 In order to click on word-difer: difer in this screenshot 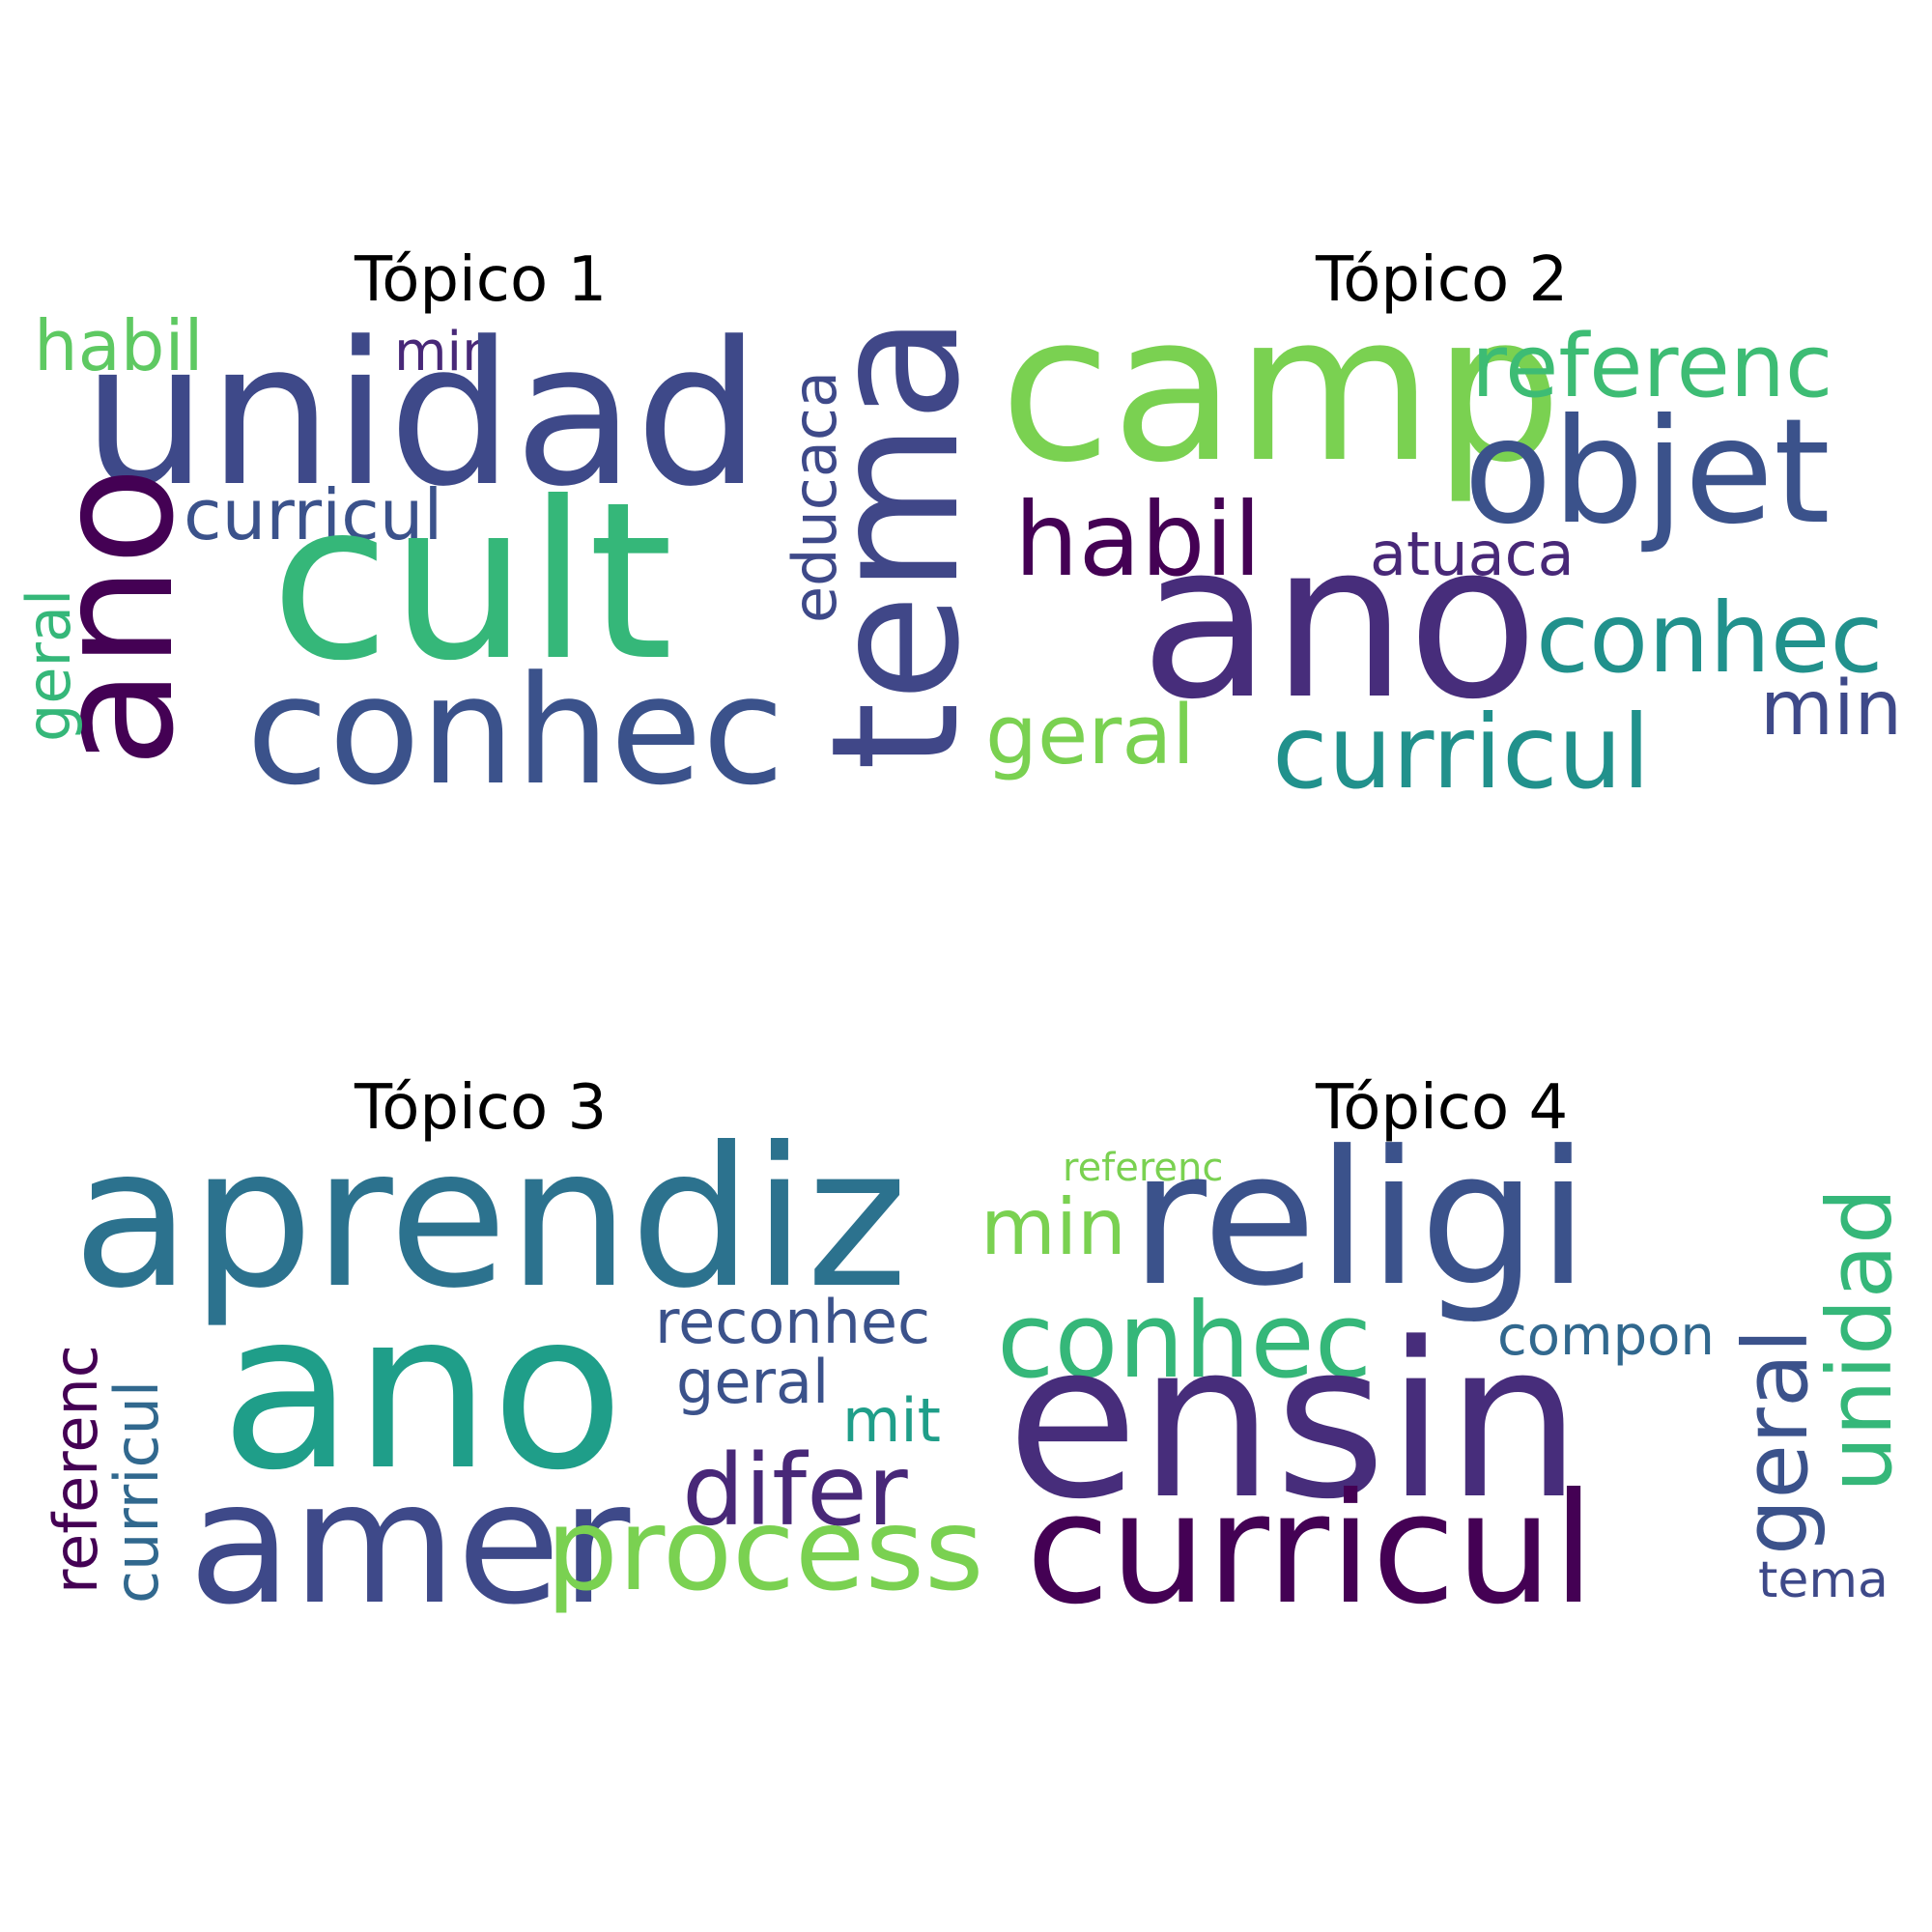, I will do `click(795, 1491)`.